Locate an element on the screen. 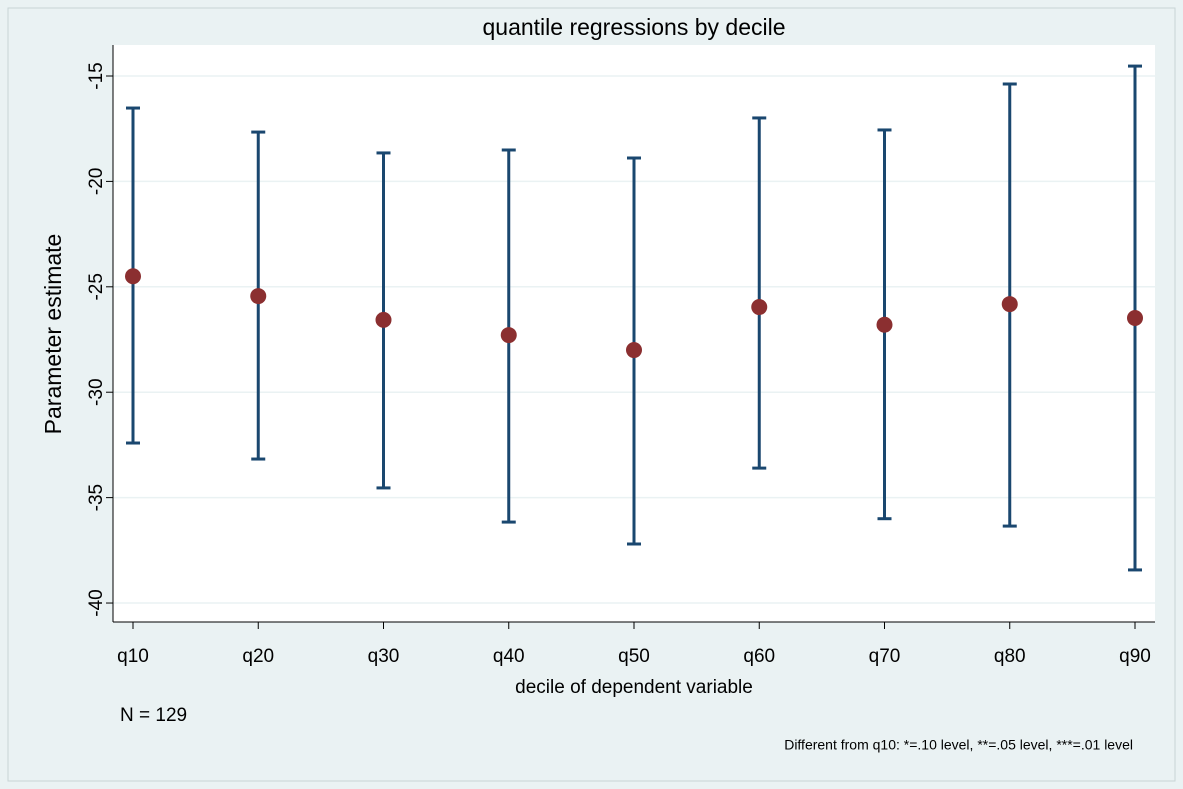 This screenshot has width=1183, height=789. x-axis-title: decile of dependent variable is located at coordinates (634, 687).